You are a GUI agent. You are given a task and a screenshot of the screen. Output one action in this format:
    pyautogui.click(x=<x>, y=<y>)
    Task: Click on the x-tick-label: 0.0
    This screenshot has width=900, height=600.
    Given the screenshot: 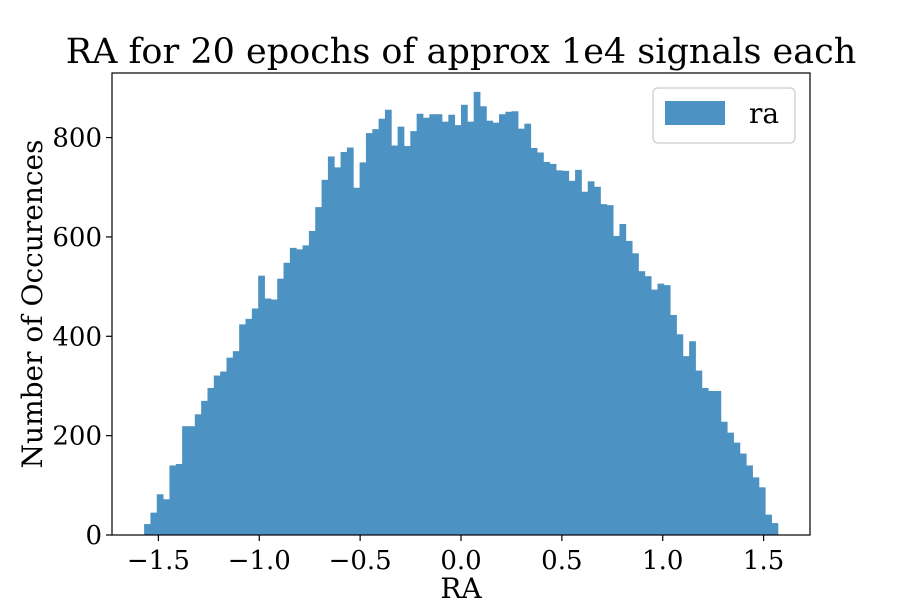 What is the action you would take?
    pyautogui.click(x=460, y=561)
    